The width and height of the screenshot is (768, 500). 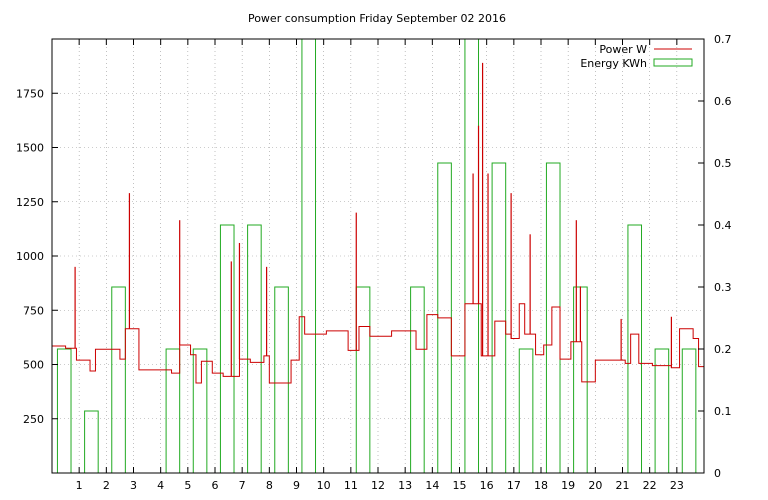 I want to click on y2-tick-label-0.2: 0.2, so click(x=723, y=349).